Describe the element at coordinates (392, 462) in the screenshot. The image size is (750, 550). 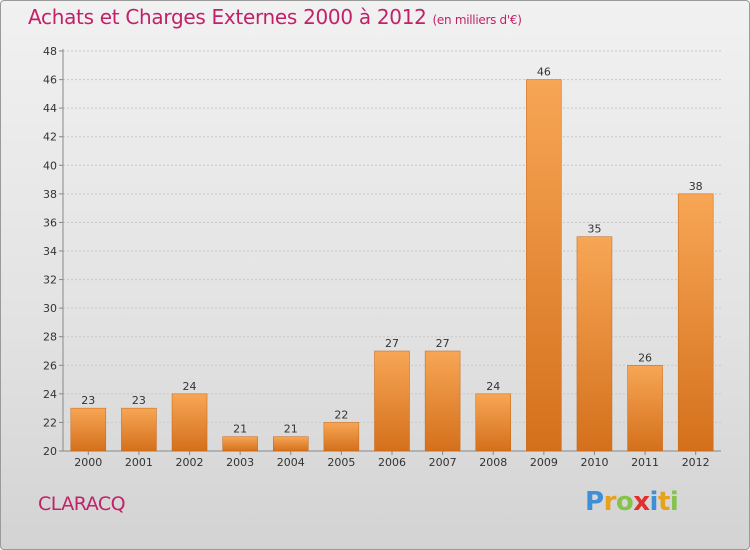
I see `x-tick-label: 2006` at that location.